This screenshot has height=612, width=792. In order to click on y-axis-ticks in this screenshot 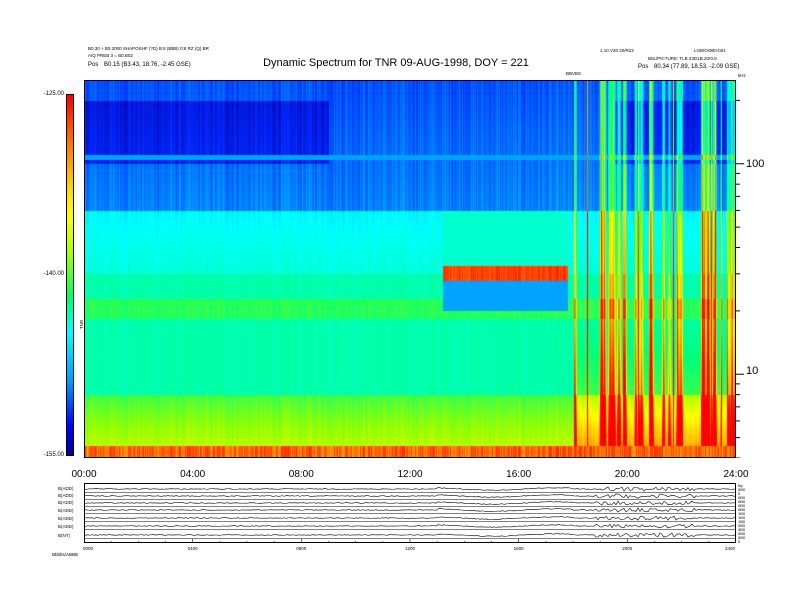, I will do `click(740, 278)`.